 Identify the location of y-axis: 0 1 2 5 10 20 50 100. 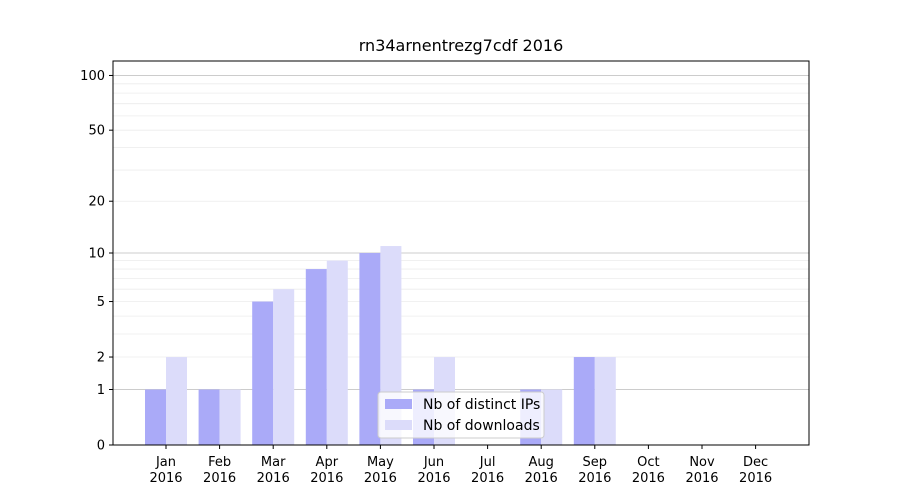
(96, 261).